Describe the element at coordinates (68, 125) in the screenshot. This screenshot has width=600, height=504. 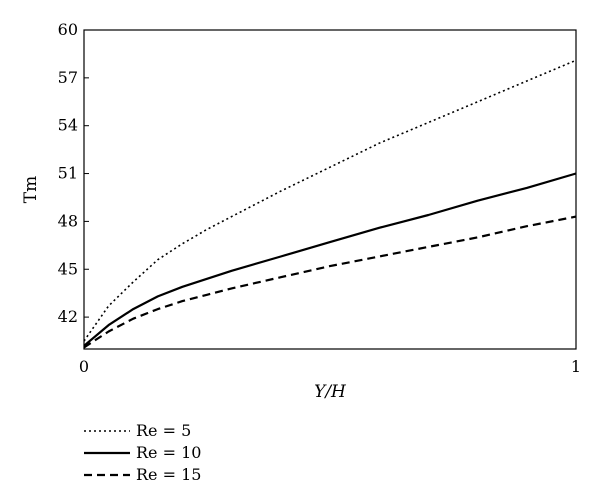
I see `y-tick-label: 54` at that location.